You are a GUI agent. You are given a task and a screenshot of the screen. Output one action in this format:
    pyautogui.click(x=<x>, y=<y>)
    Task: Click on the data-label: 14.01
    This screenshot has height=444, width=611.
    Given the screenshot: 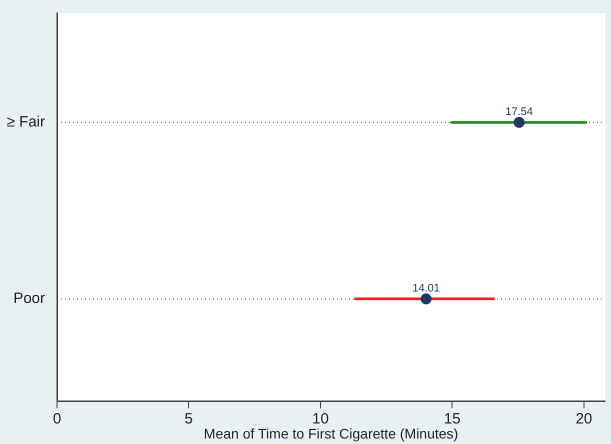 What is the action you would take?
    pyautogui.click(x=426, y=288)
    